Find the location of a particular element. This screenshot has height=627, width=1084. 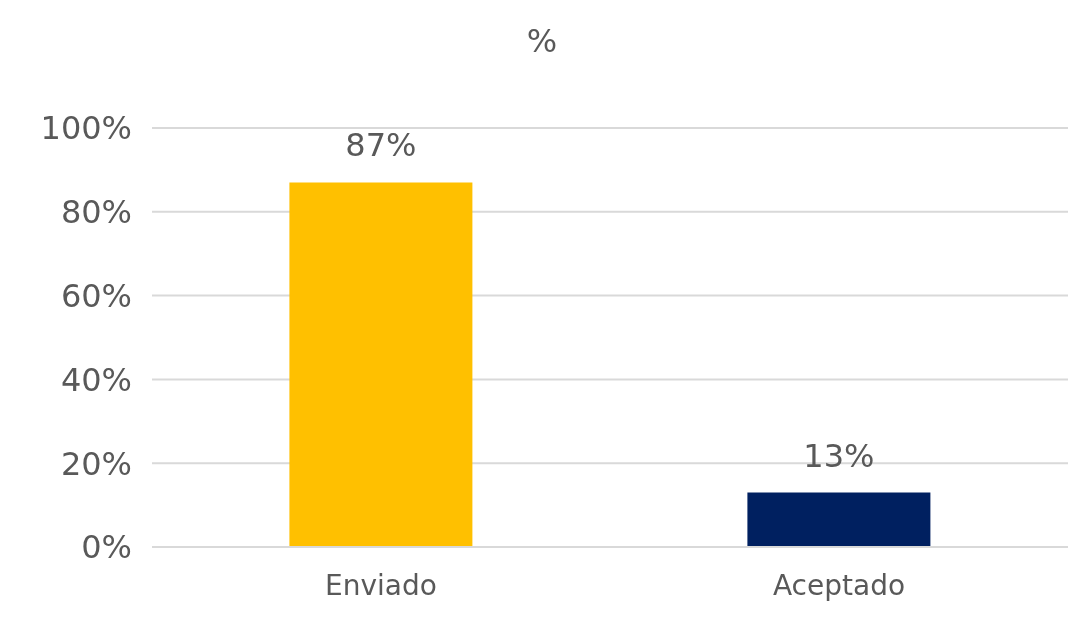

y-tick-label: 20% is located at coordinates (96, 463).